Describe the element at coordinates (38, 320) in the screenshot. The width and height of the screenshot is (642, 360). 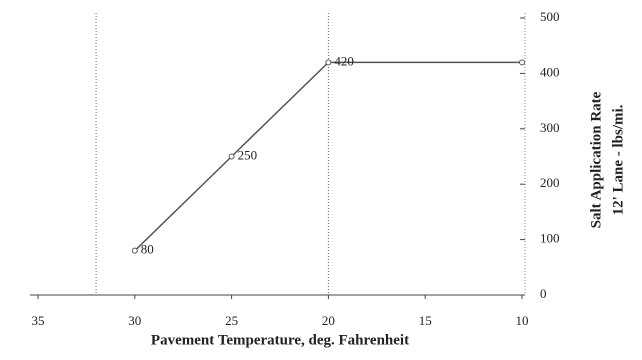
I see `x-tick-label: 35` at that location.